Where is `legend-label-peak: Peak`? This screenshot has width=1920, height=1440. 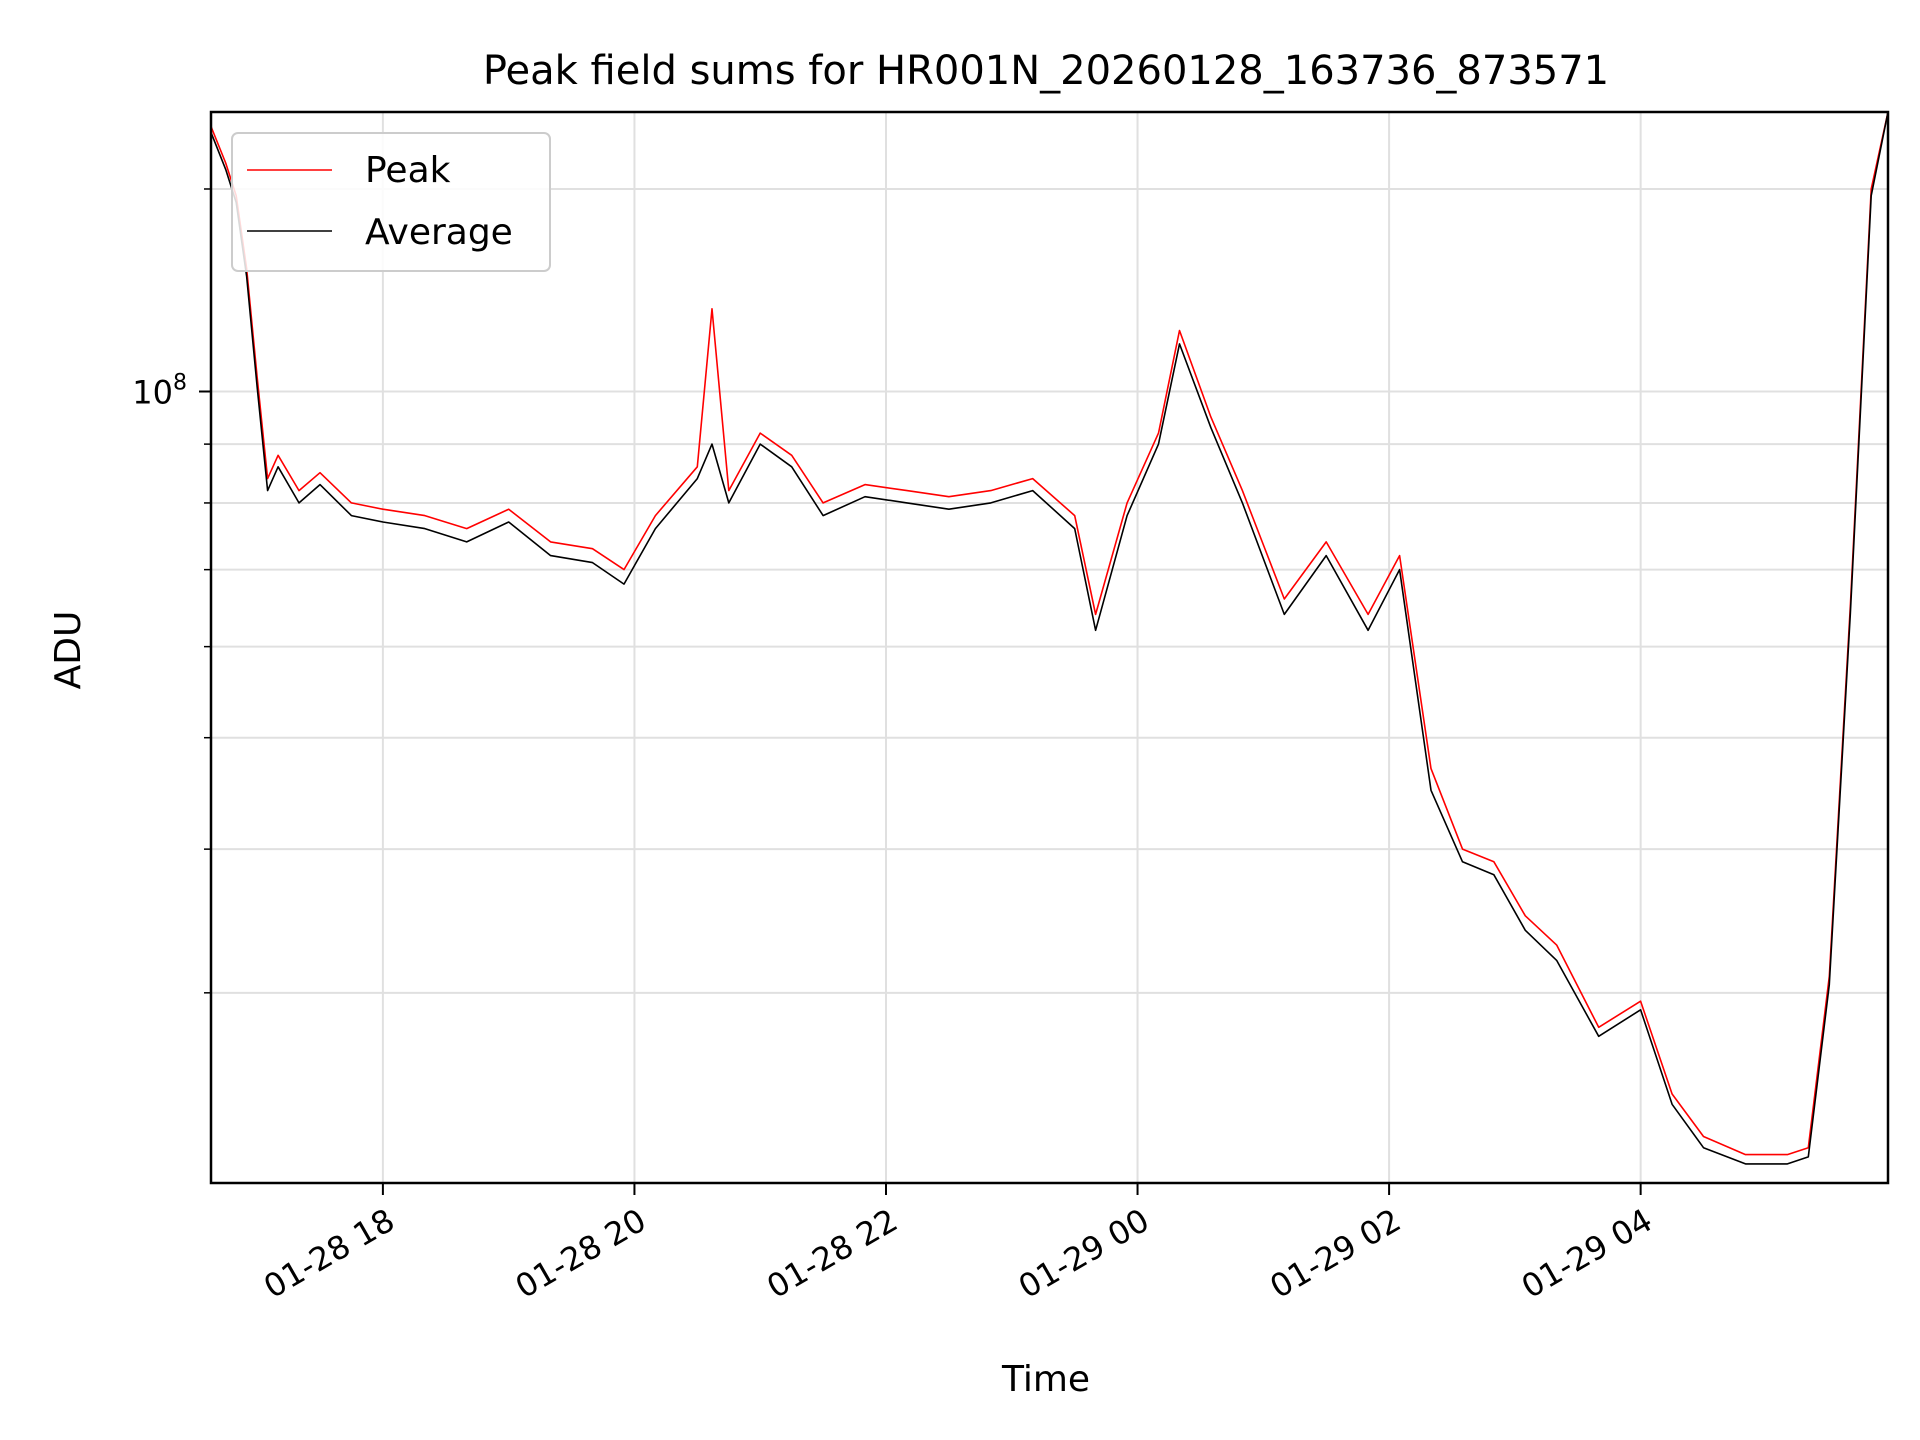 legend-label-peak: Peak is located at coordinates (408, 170).